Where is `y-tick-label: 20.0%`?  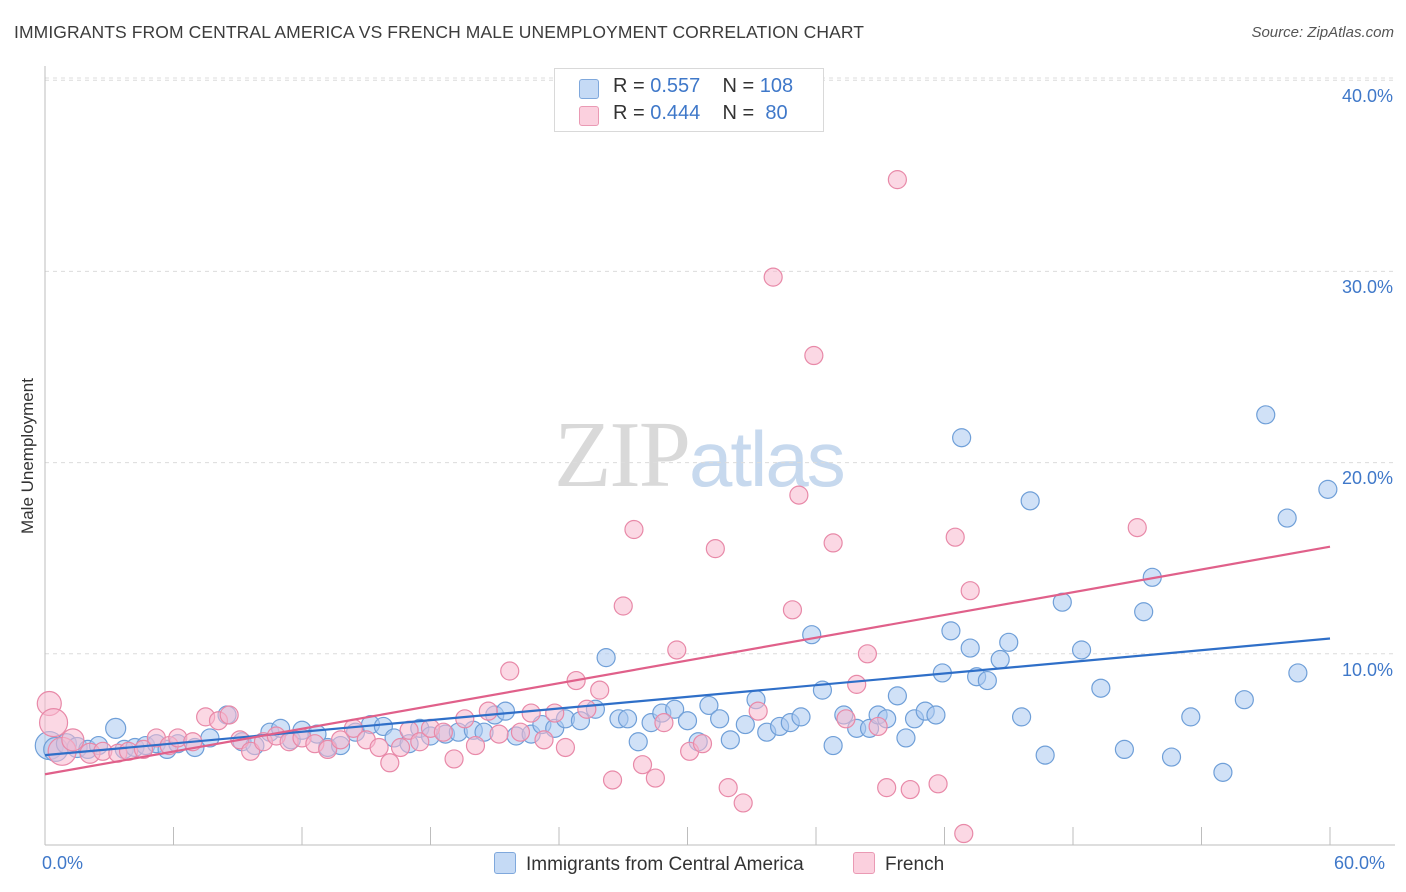 y-tick-label: 20.0% is located at coordinates (1367, 478).